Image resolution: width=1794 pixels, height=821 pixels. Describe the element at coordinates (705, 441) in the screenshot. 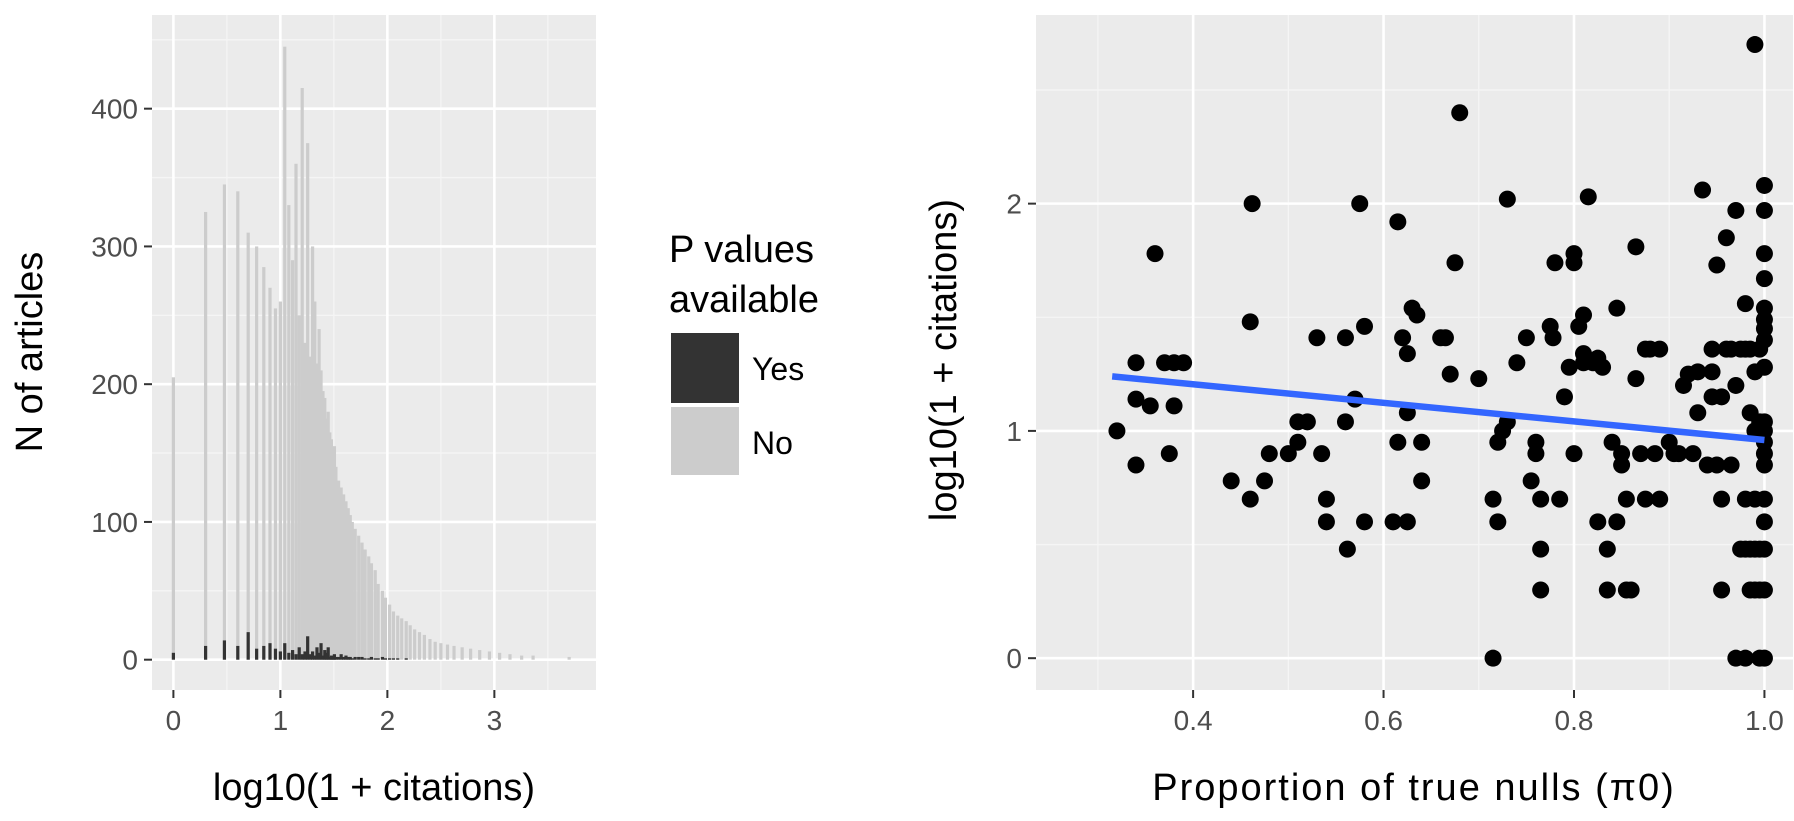

I see `legend-key-no` at that location.